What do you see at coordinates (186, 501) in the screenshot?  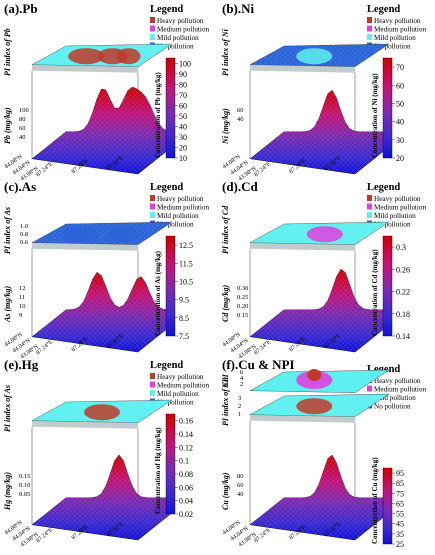 I see `colorbar-tick-label: 0.04` at bounding box center [186, 501].